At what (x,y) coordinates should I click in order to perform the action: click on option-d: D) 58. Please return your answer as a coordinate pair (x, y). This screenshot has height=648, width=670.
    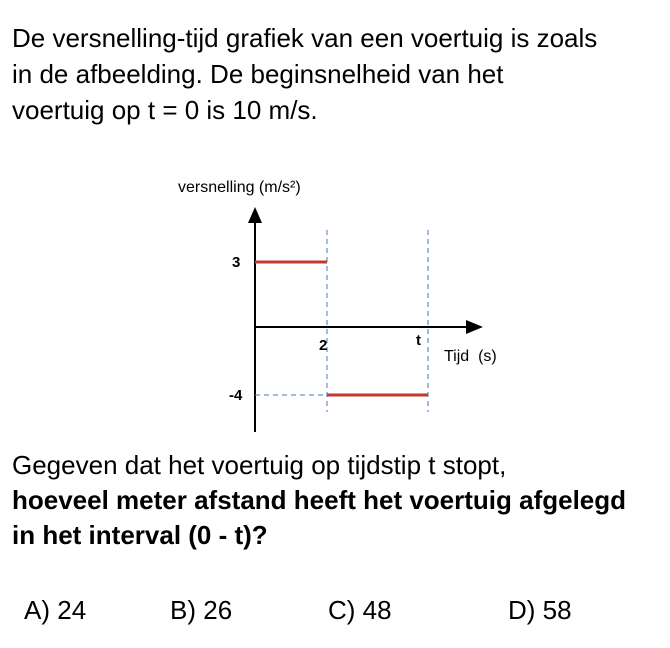
    Looking at the image, I should click on (540, 610).